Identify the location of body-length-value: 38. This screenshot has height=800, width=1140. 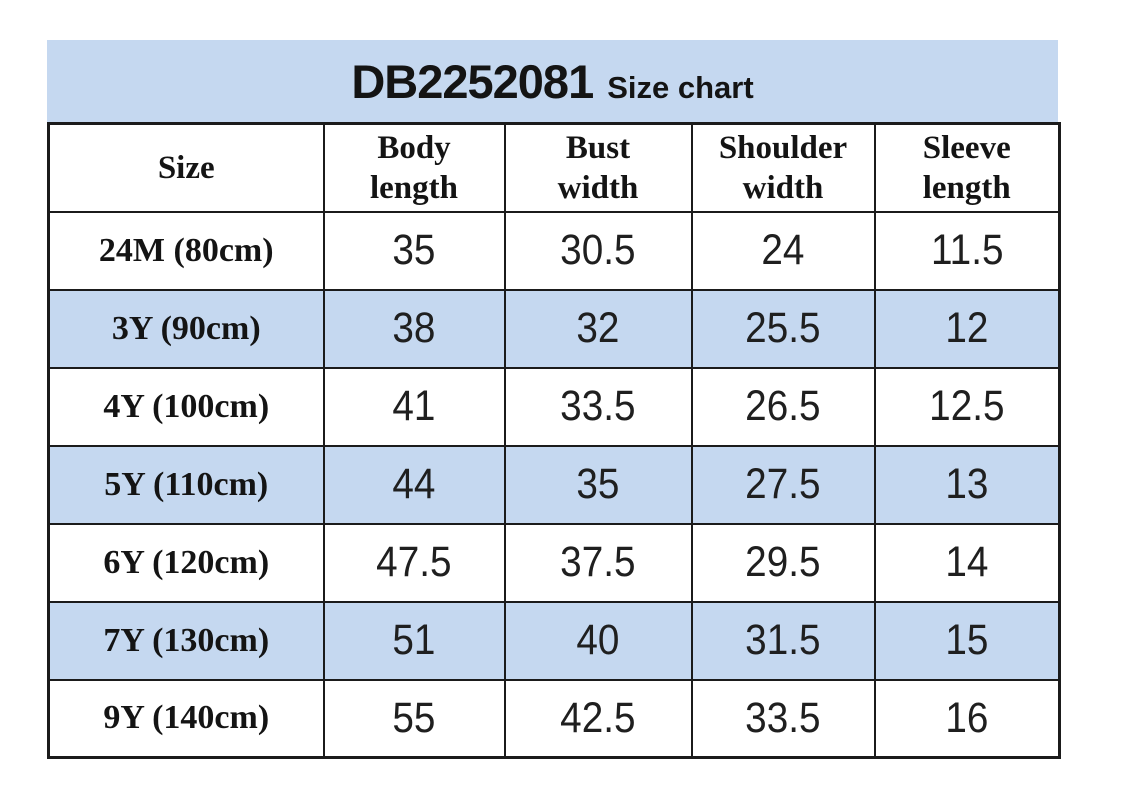
(414, 328).